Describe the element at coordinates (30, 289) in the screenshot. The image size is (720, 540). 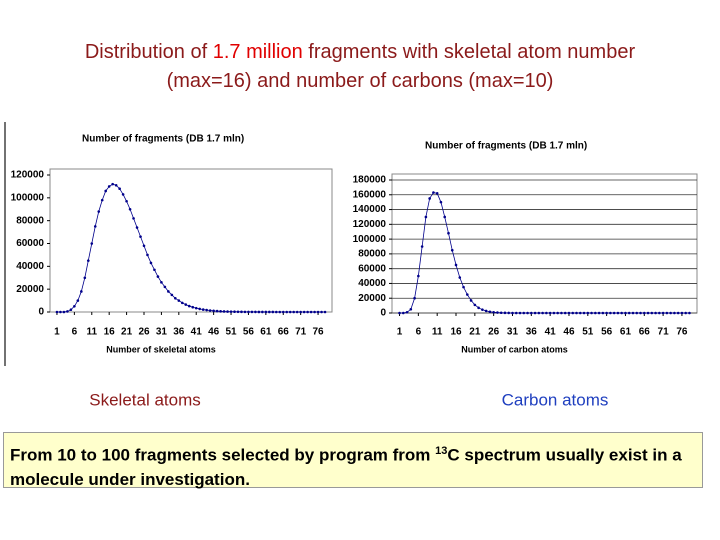
I see `y-tick-label: 20000` at that location.